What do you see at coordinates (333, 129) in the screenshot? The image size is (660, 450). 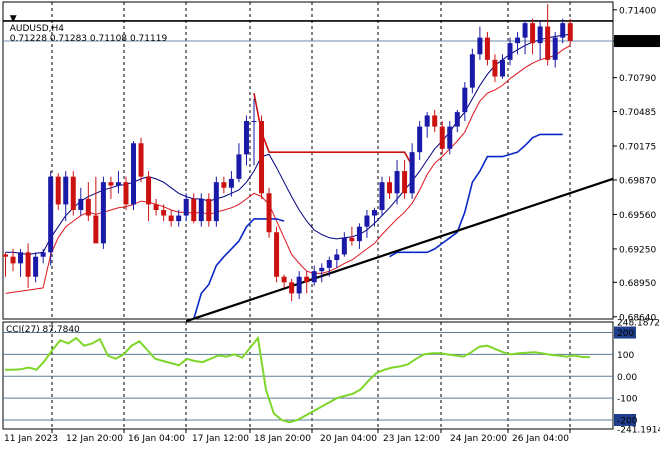 I see `trailing-stop-red` at bounding box center [333, 129].